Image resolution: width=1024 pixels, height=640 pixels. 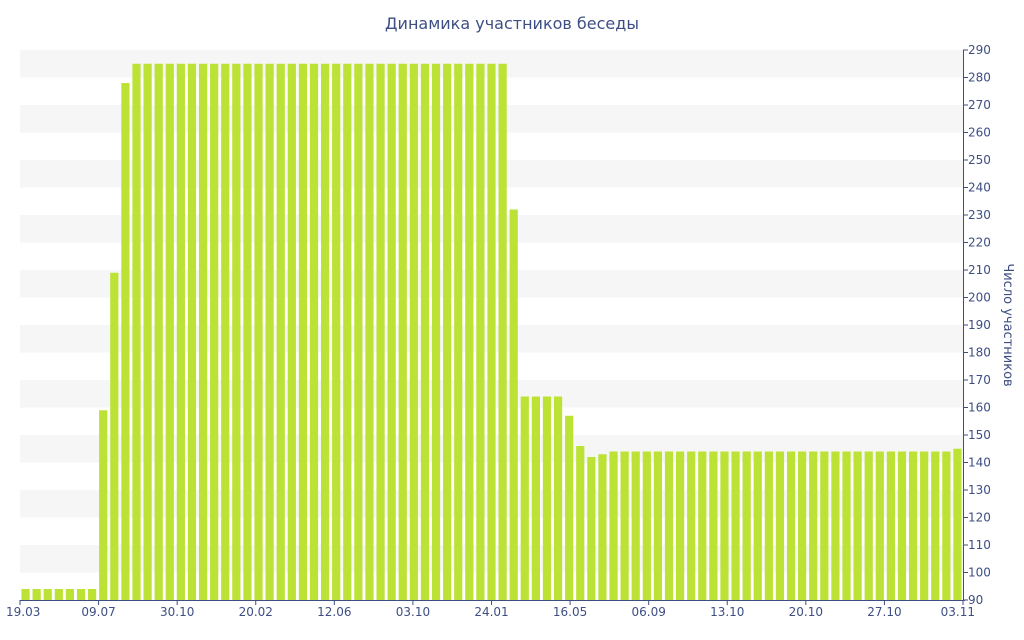 I want to click on x-tick-label: 09.07, so click(x=98, y=612).